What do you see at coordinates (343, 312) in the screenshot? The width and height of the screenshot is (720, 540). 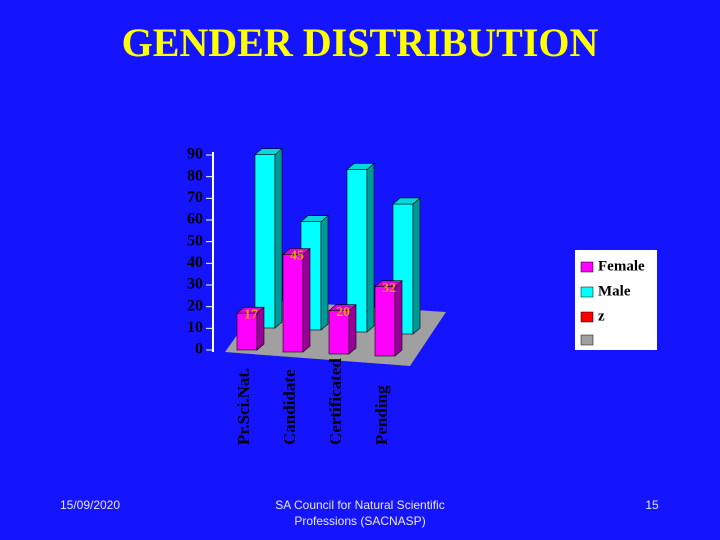 I see `data-label: 20` at bounding box center [343, 312].